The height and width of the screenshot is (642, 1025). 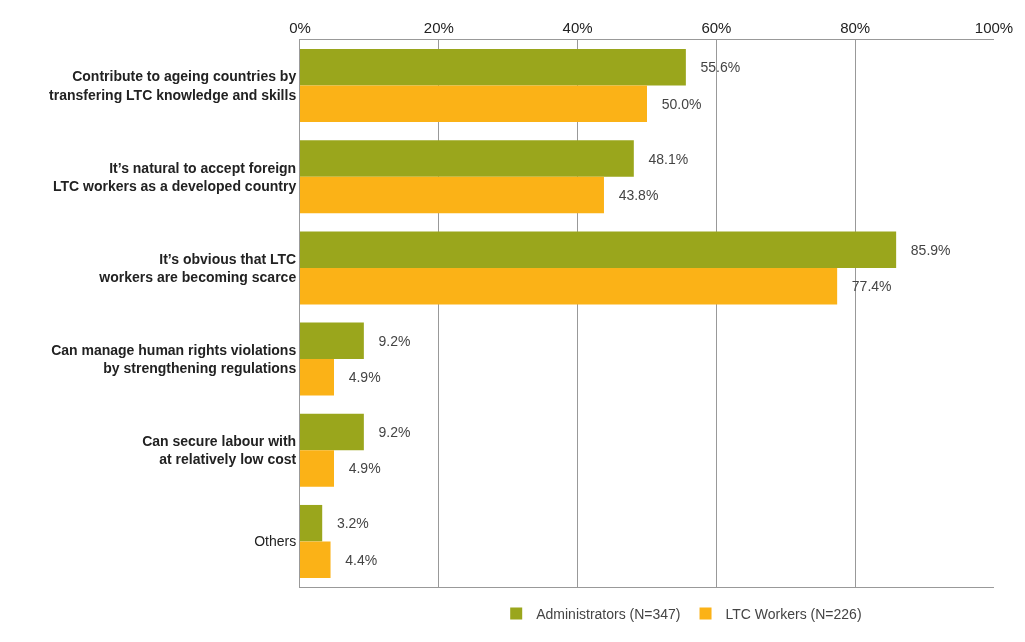 What do you see at coordinates (716, 27) in the screenshot?
I see `x-tick-label: 60%` at bounding box center [716, 27].